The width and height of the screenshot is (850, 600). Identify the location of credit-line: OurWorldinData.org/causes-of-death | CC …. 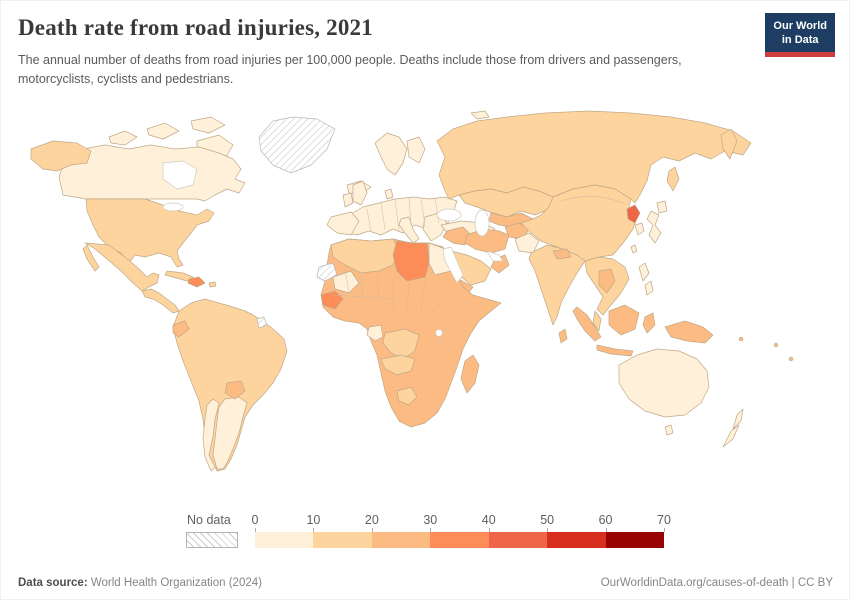
(717, 583).